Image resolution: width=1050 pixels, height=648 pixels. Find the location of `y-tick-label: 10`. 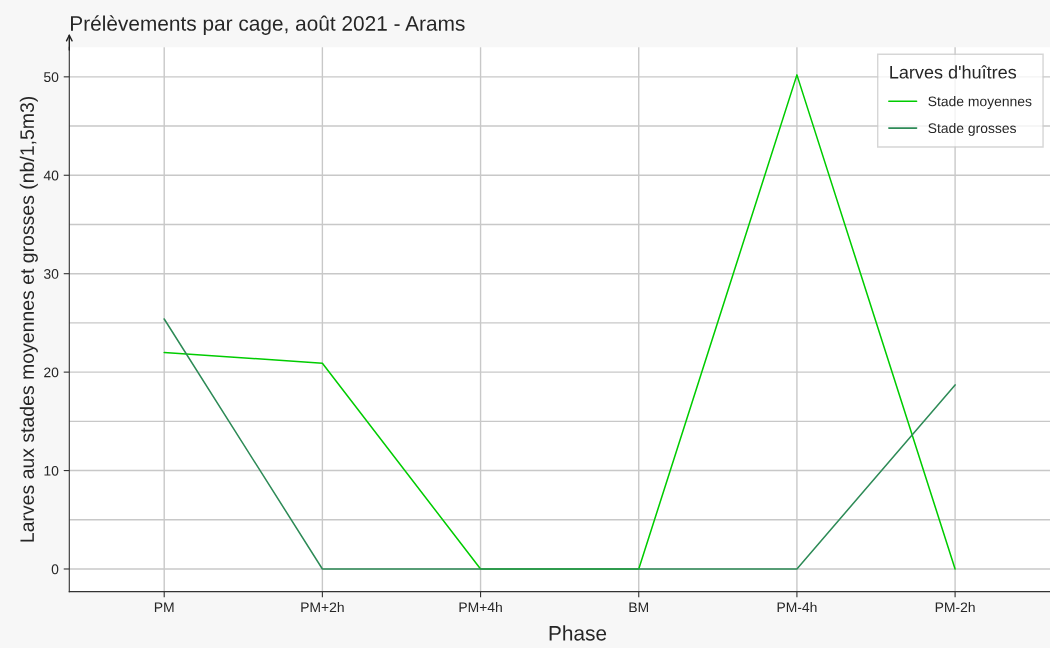

y-tick-label: 10 is located at coordinates (51, 470).